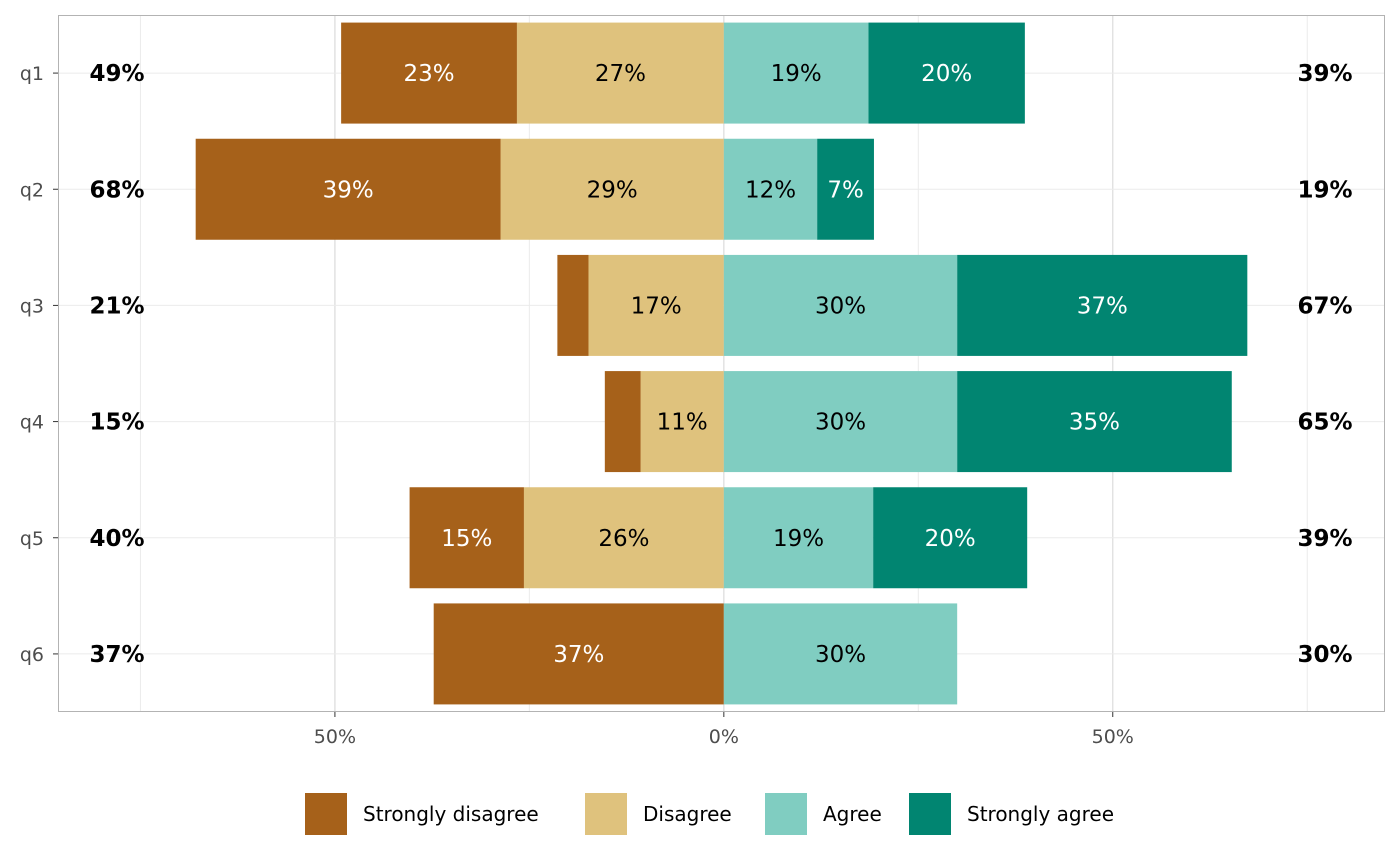 Image resolution: width=1400 pixels, height=866 pixels. What do you see at coordinates (116, 655) in the screenshot?
I see `left-total: 37%` at bounding box center [116, 655].